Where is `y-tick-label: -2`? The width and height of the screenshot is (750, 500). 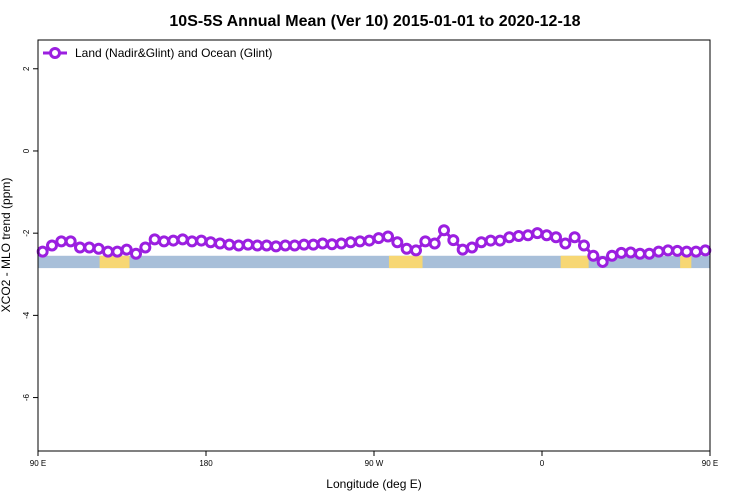
y-tick-label: -2 is located at coordinates (26, 233).